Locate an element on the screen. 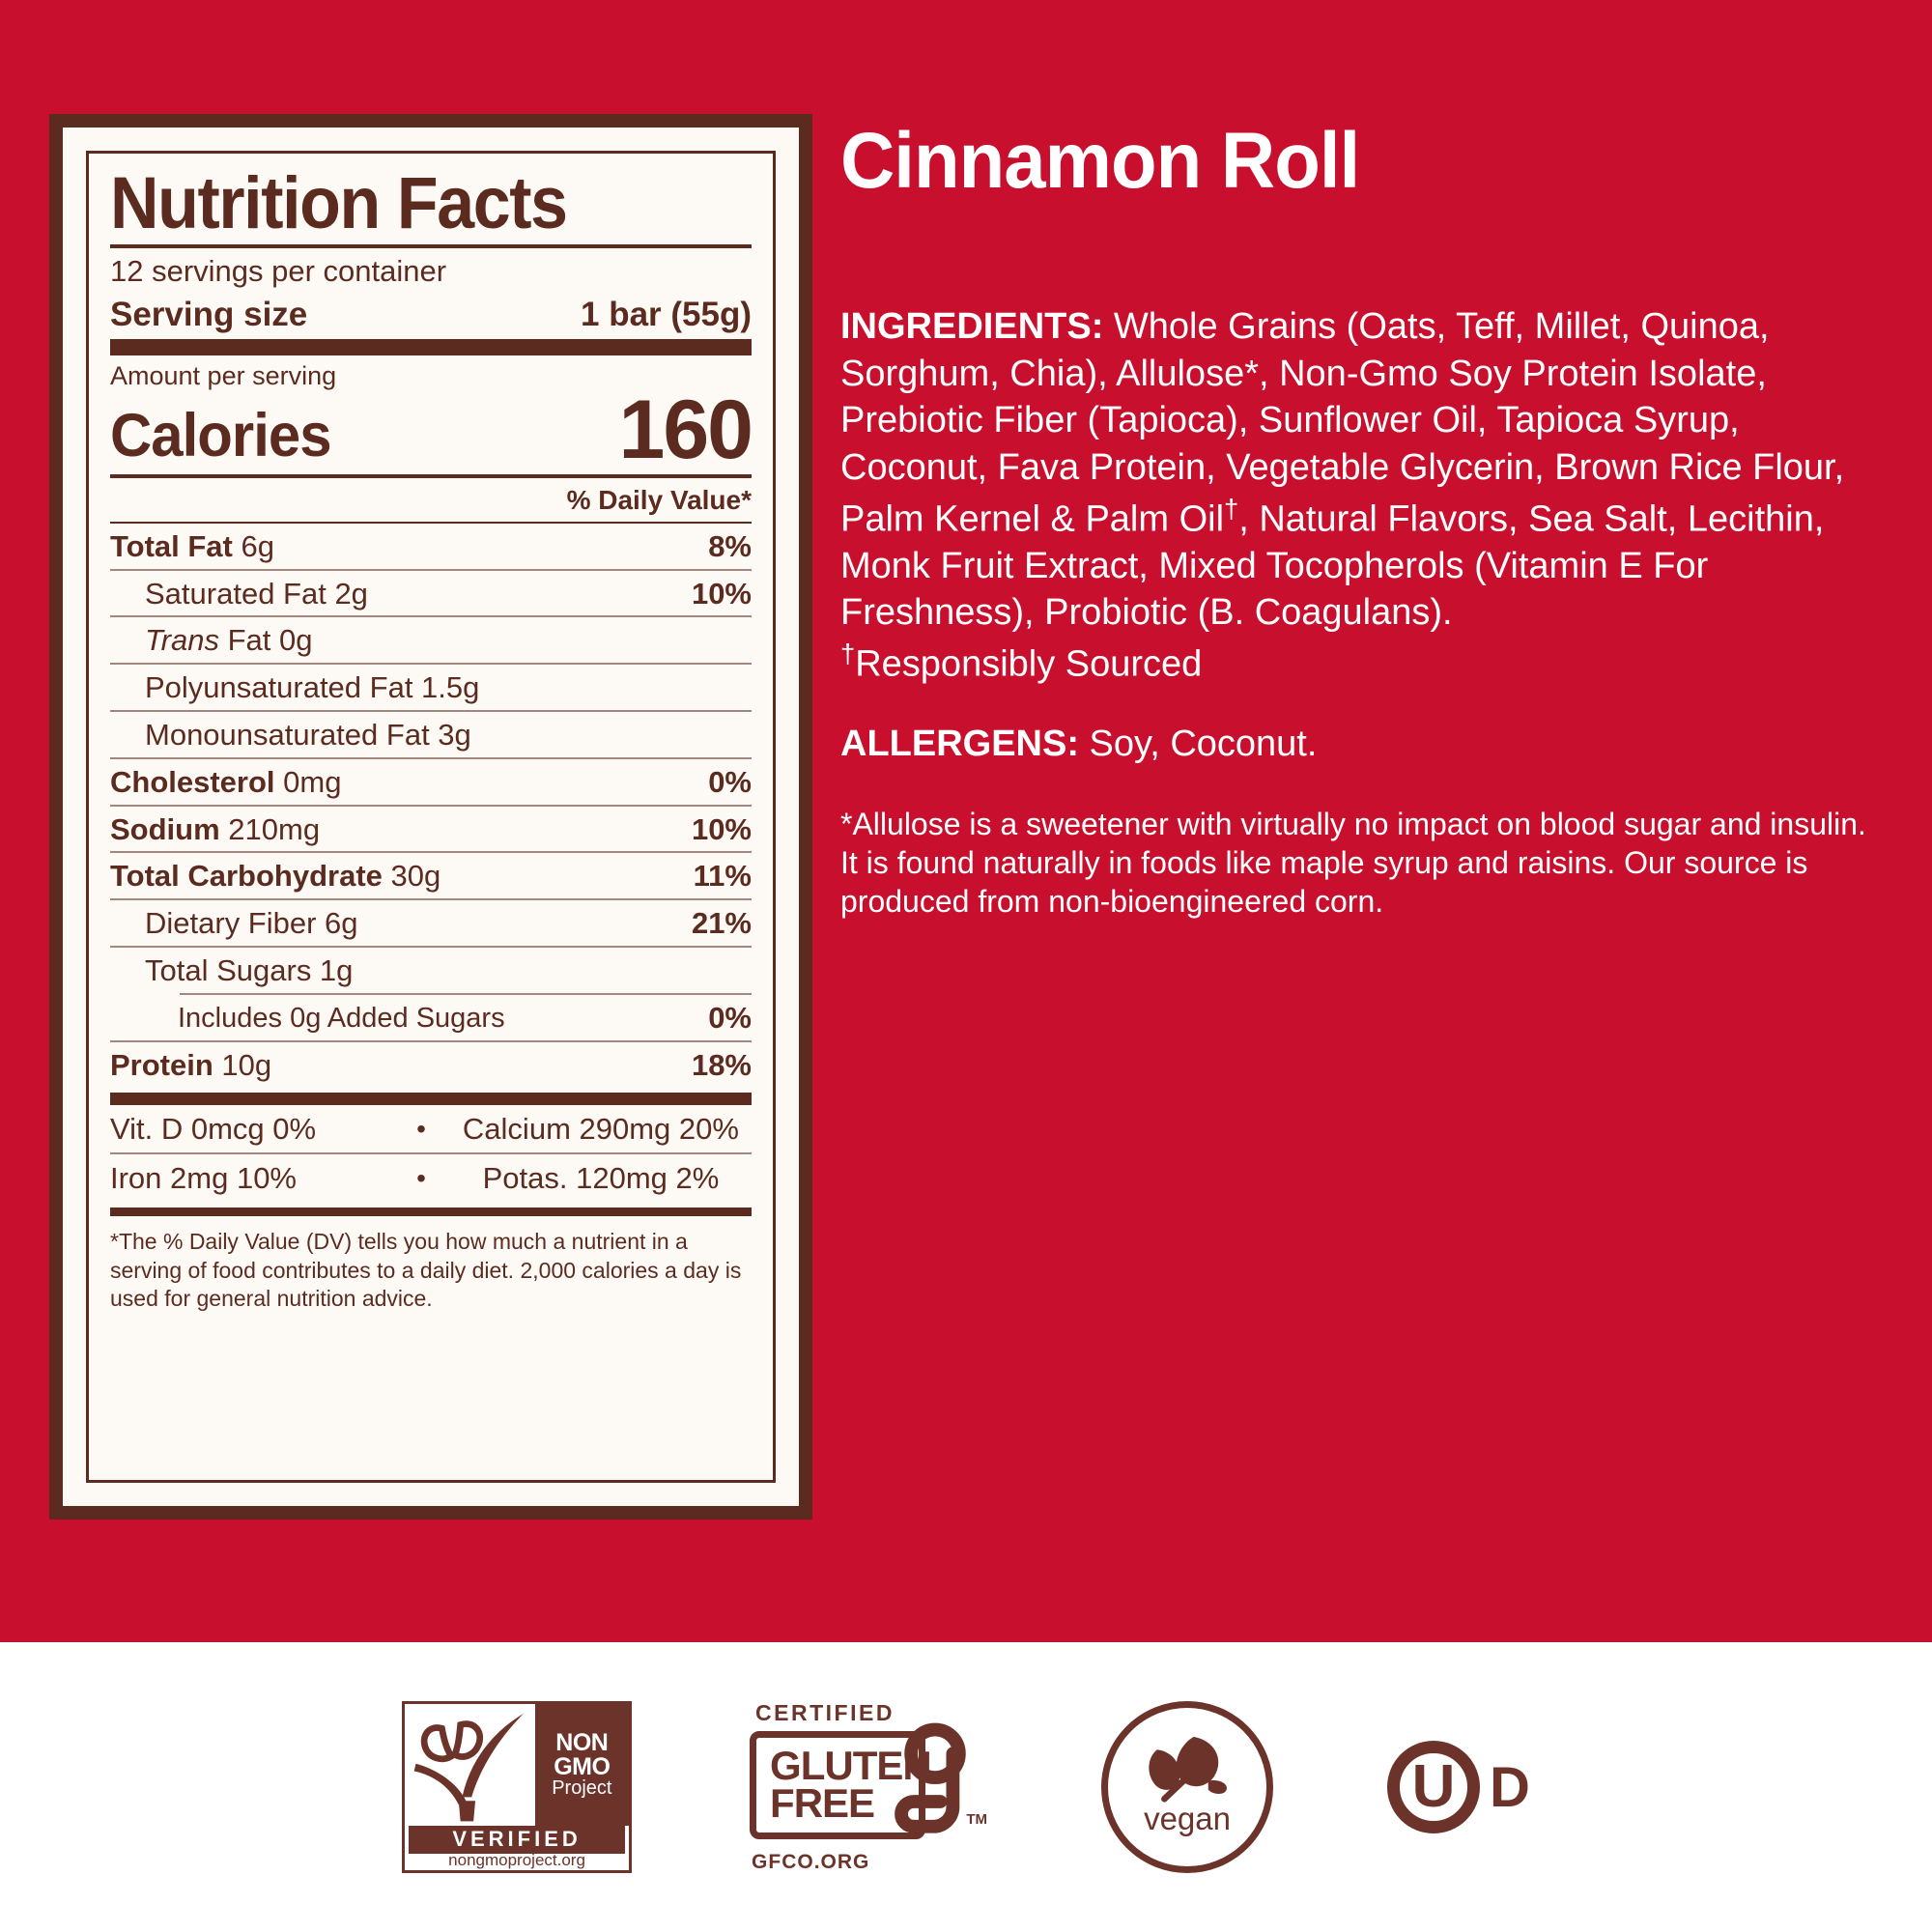  gfco-url: GFCO.ORG is located at coordinates (811, 1862).